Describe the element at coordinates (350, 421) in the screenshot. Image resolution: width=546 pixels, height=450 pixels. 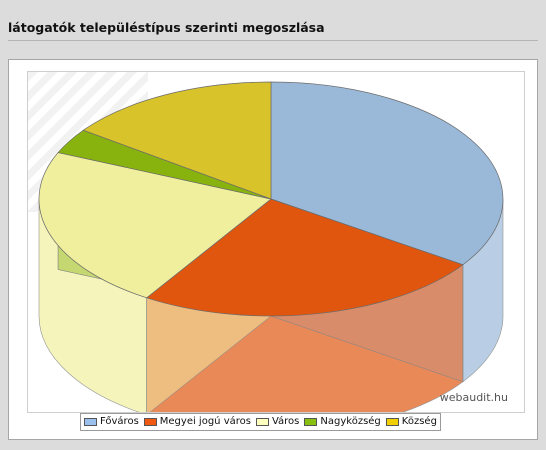
I see `legend-label: Nagyközség` at that location.